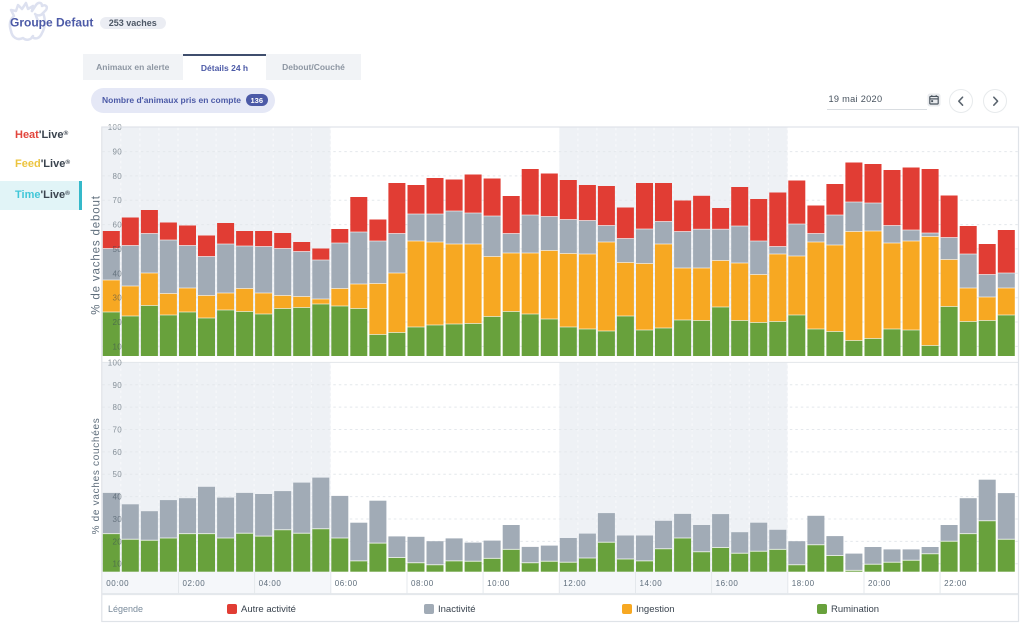 The width and height of the screenshot is (1024, 628). Describe the element at coordinates (955, 583) in the screenshot. I see `svg-text: 22:00` at that location.